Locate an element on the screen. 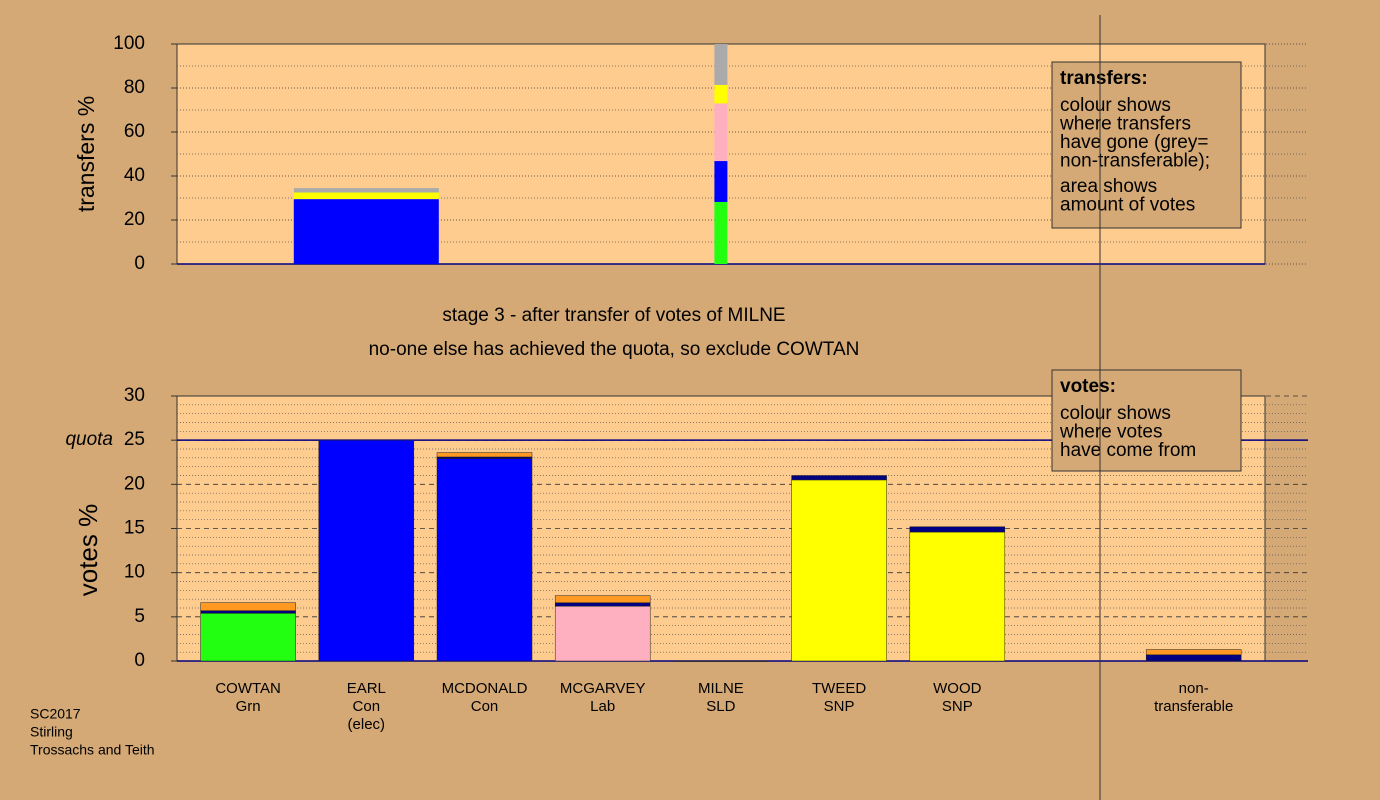  y-tick-label: 80 is located at coordinates (134, 87).